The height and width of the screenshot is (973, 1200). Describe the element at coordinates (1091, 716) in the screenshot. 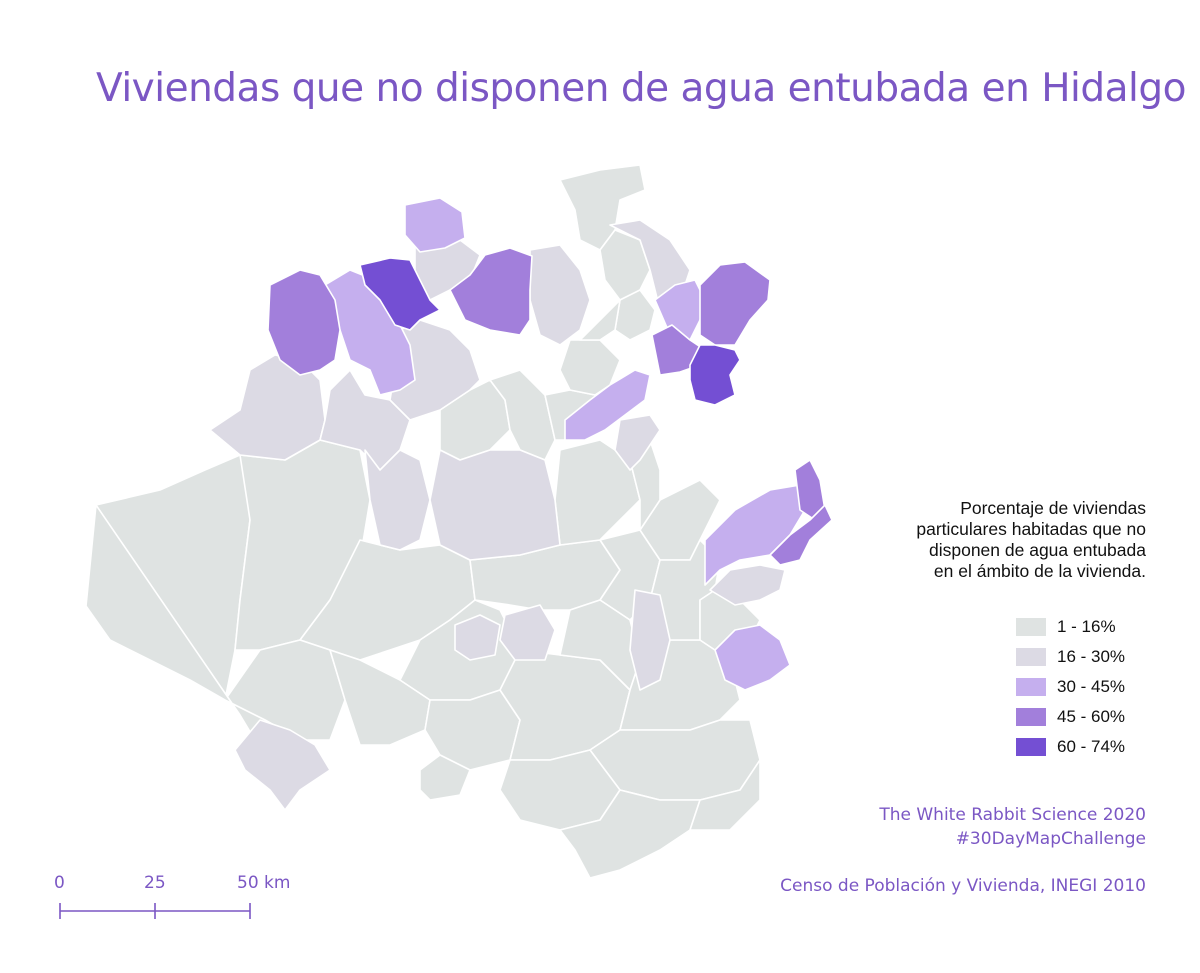

I see `legend-label: 45 - 60%` at that location.